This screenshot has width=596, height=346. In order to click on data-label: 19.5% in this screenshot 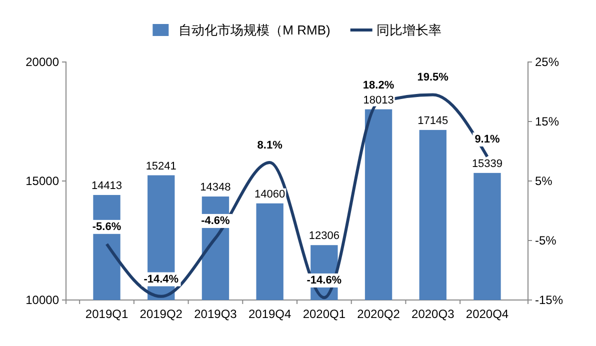, I will do `click(433, 78)`.